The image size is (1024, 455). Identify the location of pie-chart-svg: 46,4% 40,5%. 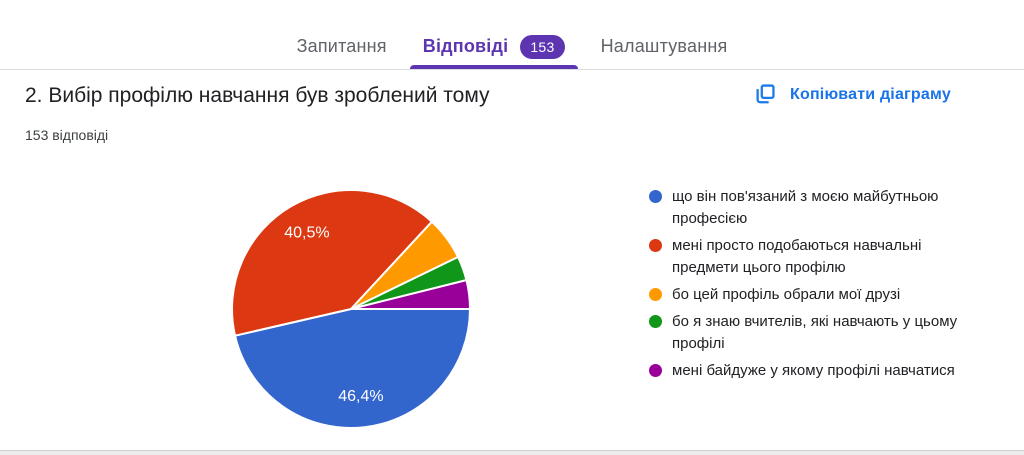
(351, 309).